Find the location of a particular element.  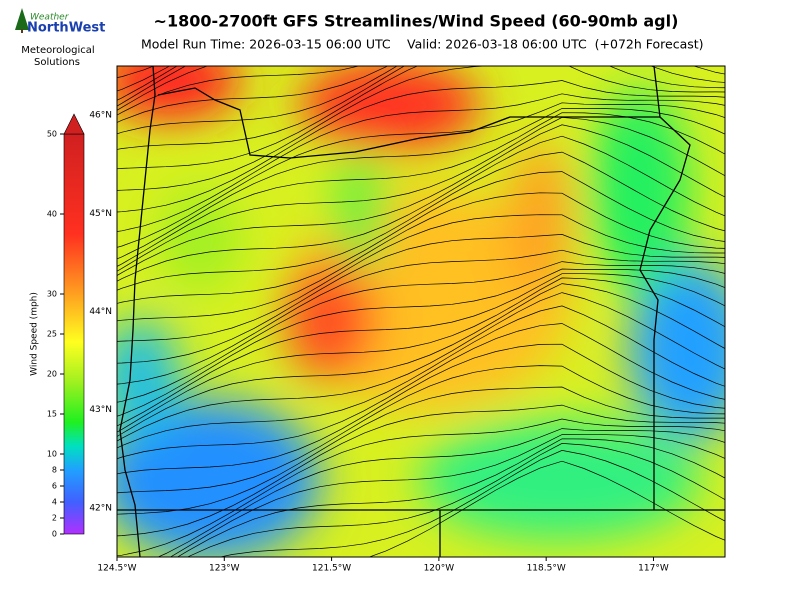

colorbar-label: Wind Speed (mph) is located at coordinates (35, 334).